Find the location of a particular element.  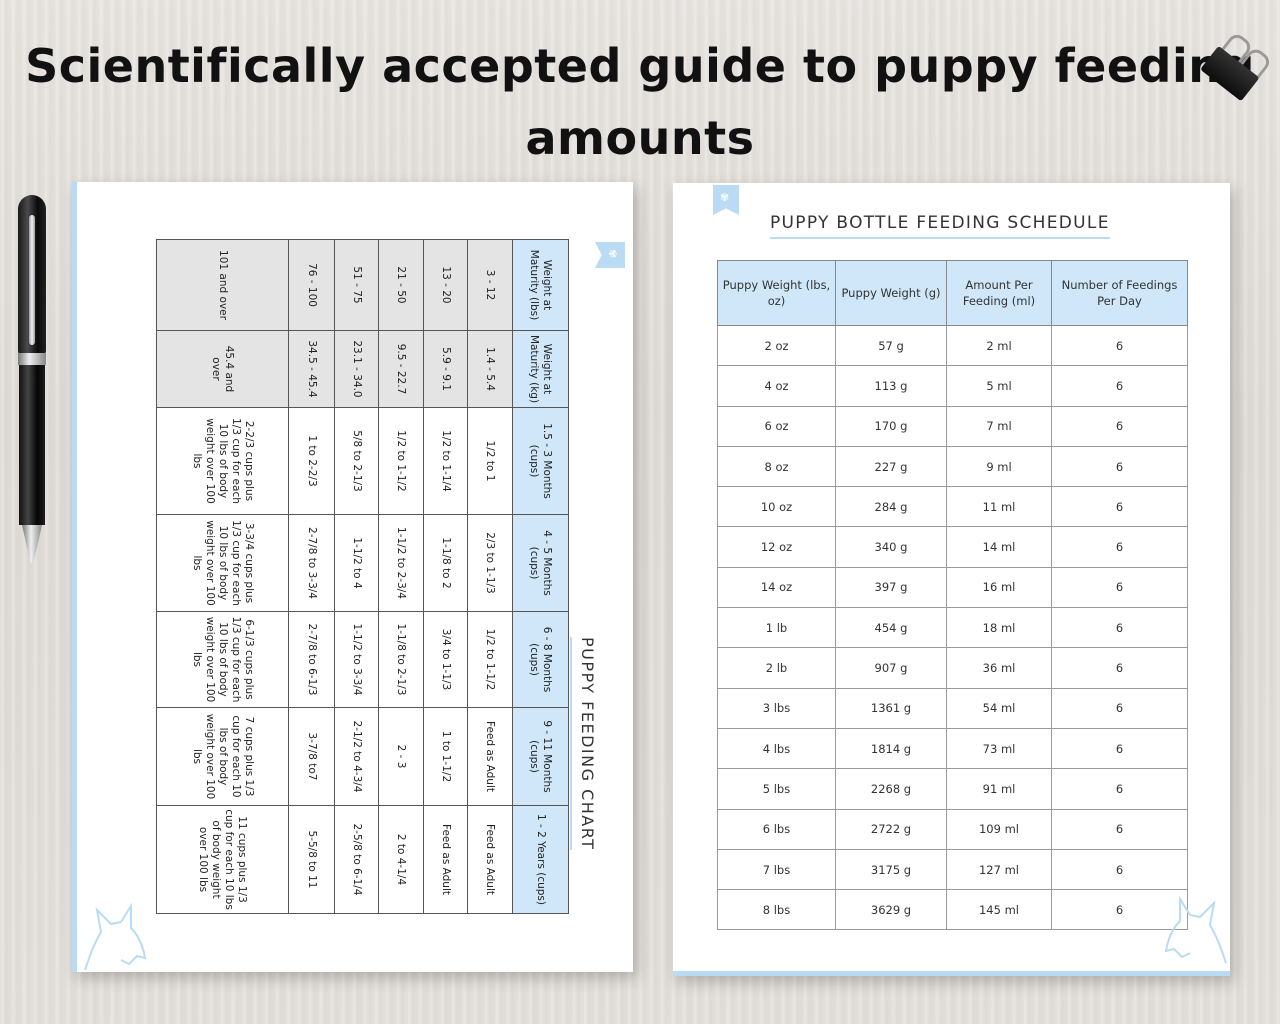

table-cell: 109 ml is located at coordinates (999, 829).